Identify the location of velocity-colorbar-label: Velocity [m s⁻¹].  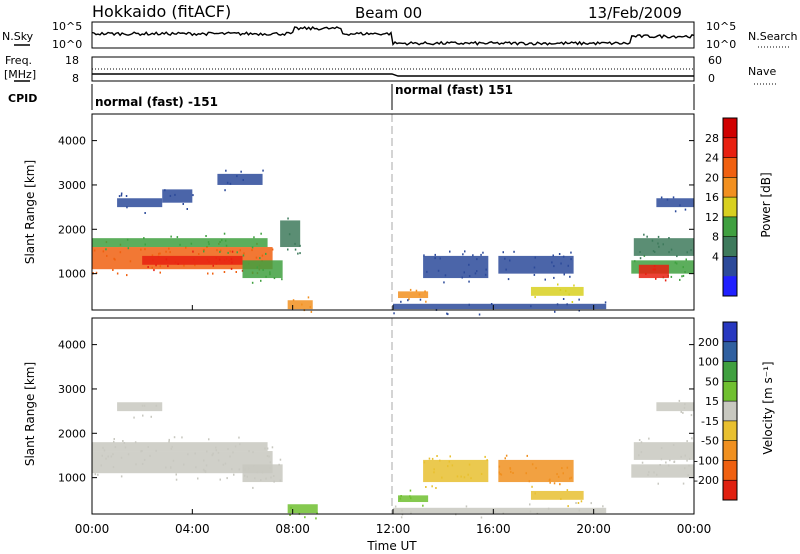
(768, 407).